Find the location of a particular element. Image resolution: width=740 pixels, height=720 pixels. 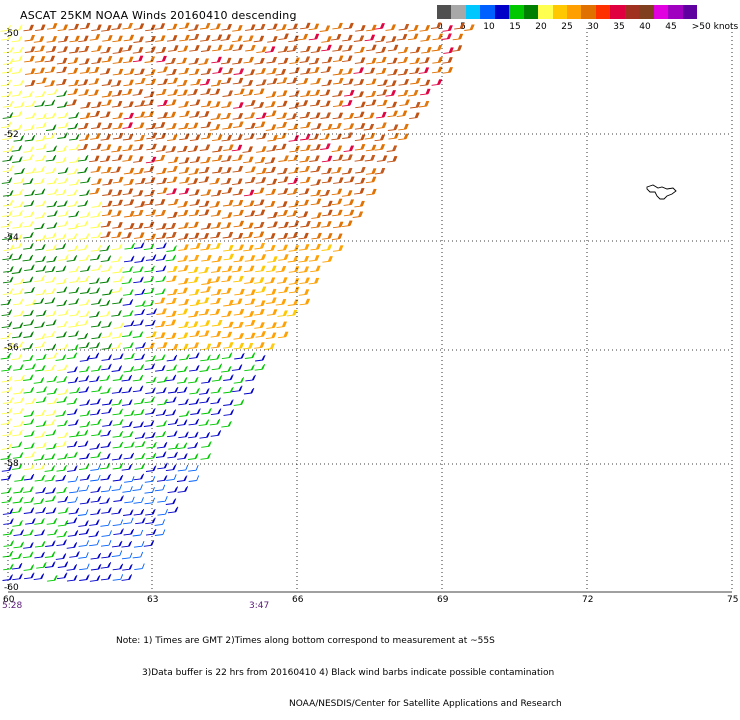

time-label-middle: 3:47 is located at coordinates (259, 606).